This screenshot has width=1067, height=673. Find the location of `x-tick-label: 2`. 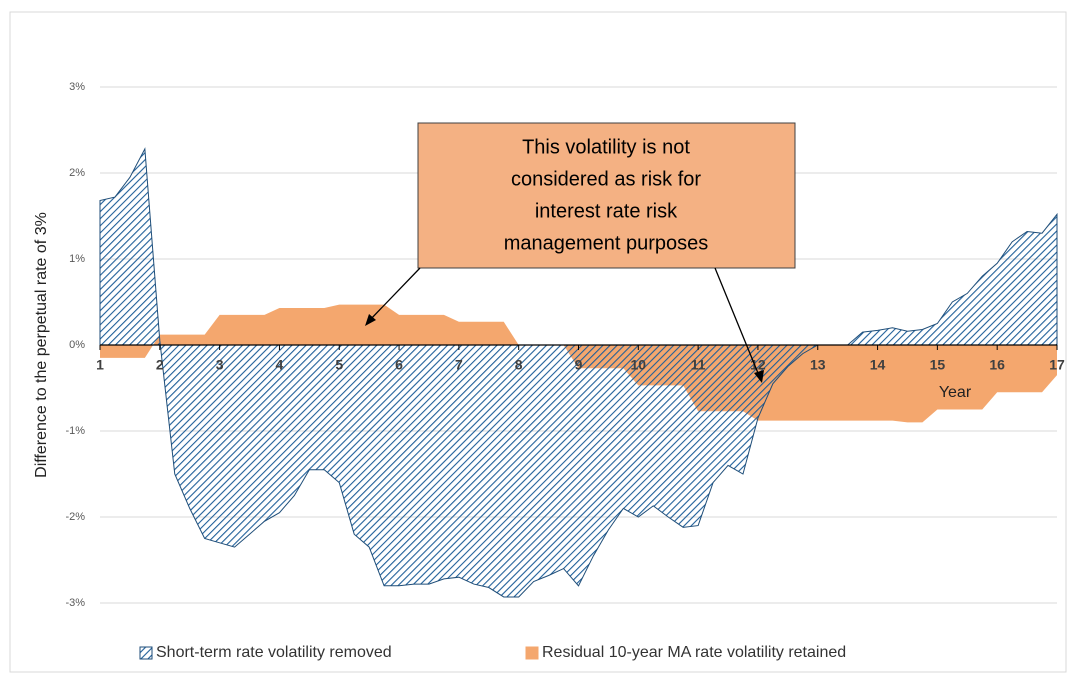

x-tick-label: 2 is located at coordinates (160, 365).